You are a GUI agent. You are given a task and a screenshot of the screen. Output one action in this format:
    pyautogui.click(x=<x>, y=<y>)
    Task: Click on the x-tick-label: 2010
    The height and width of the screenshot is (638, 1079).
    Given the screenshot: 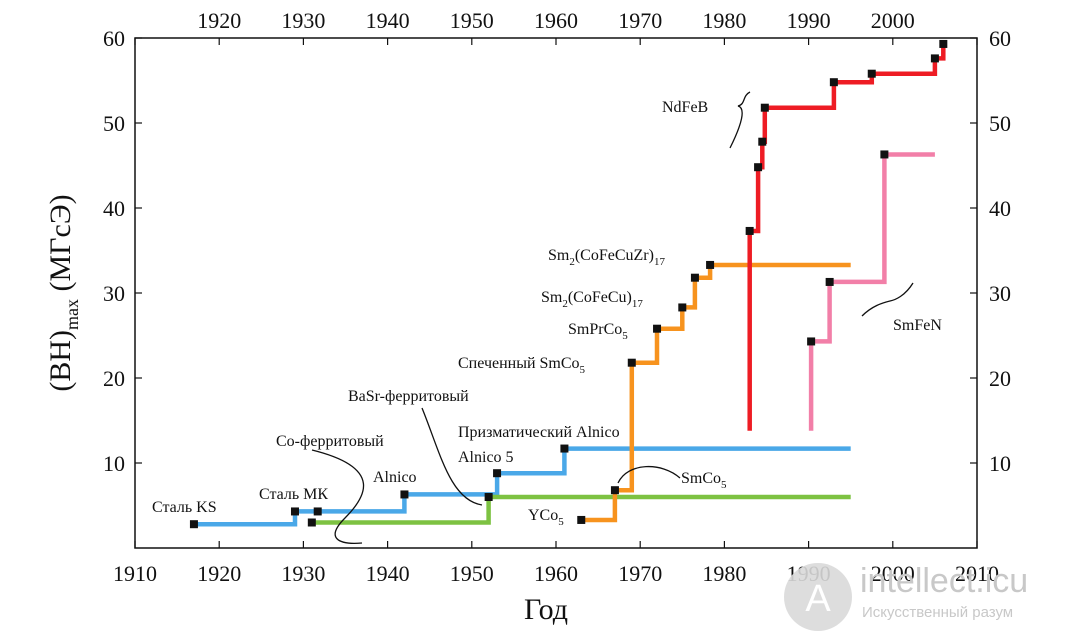 What is the action you would take?
    pyautogui.click(x=977, y=573)
    